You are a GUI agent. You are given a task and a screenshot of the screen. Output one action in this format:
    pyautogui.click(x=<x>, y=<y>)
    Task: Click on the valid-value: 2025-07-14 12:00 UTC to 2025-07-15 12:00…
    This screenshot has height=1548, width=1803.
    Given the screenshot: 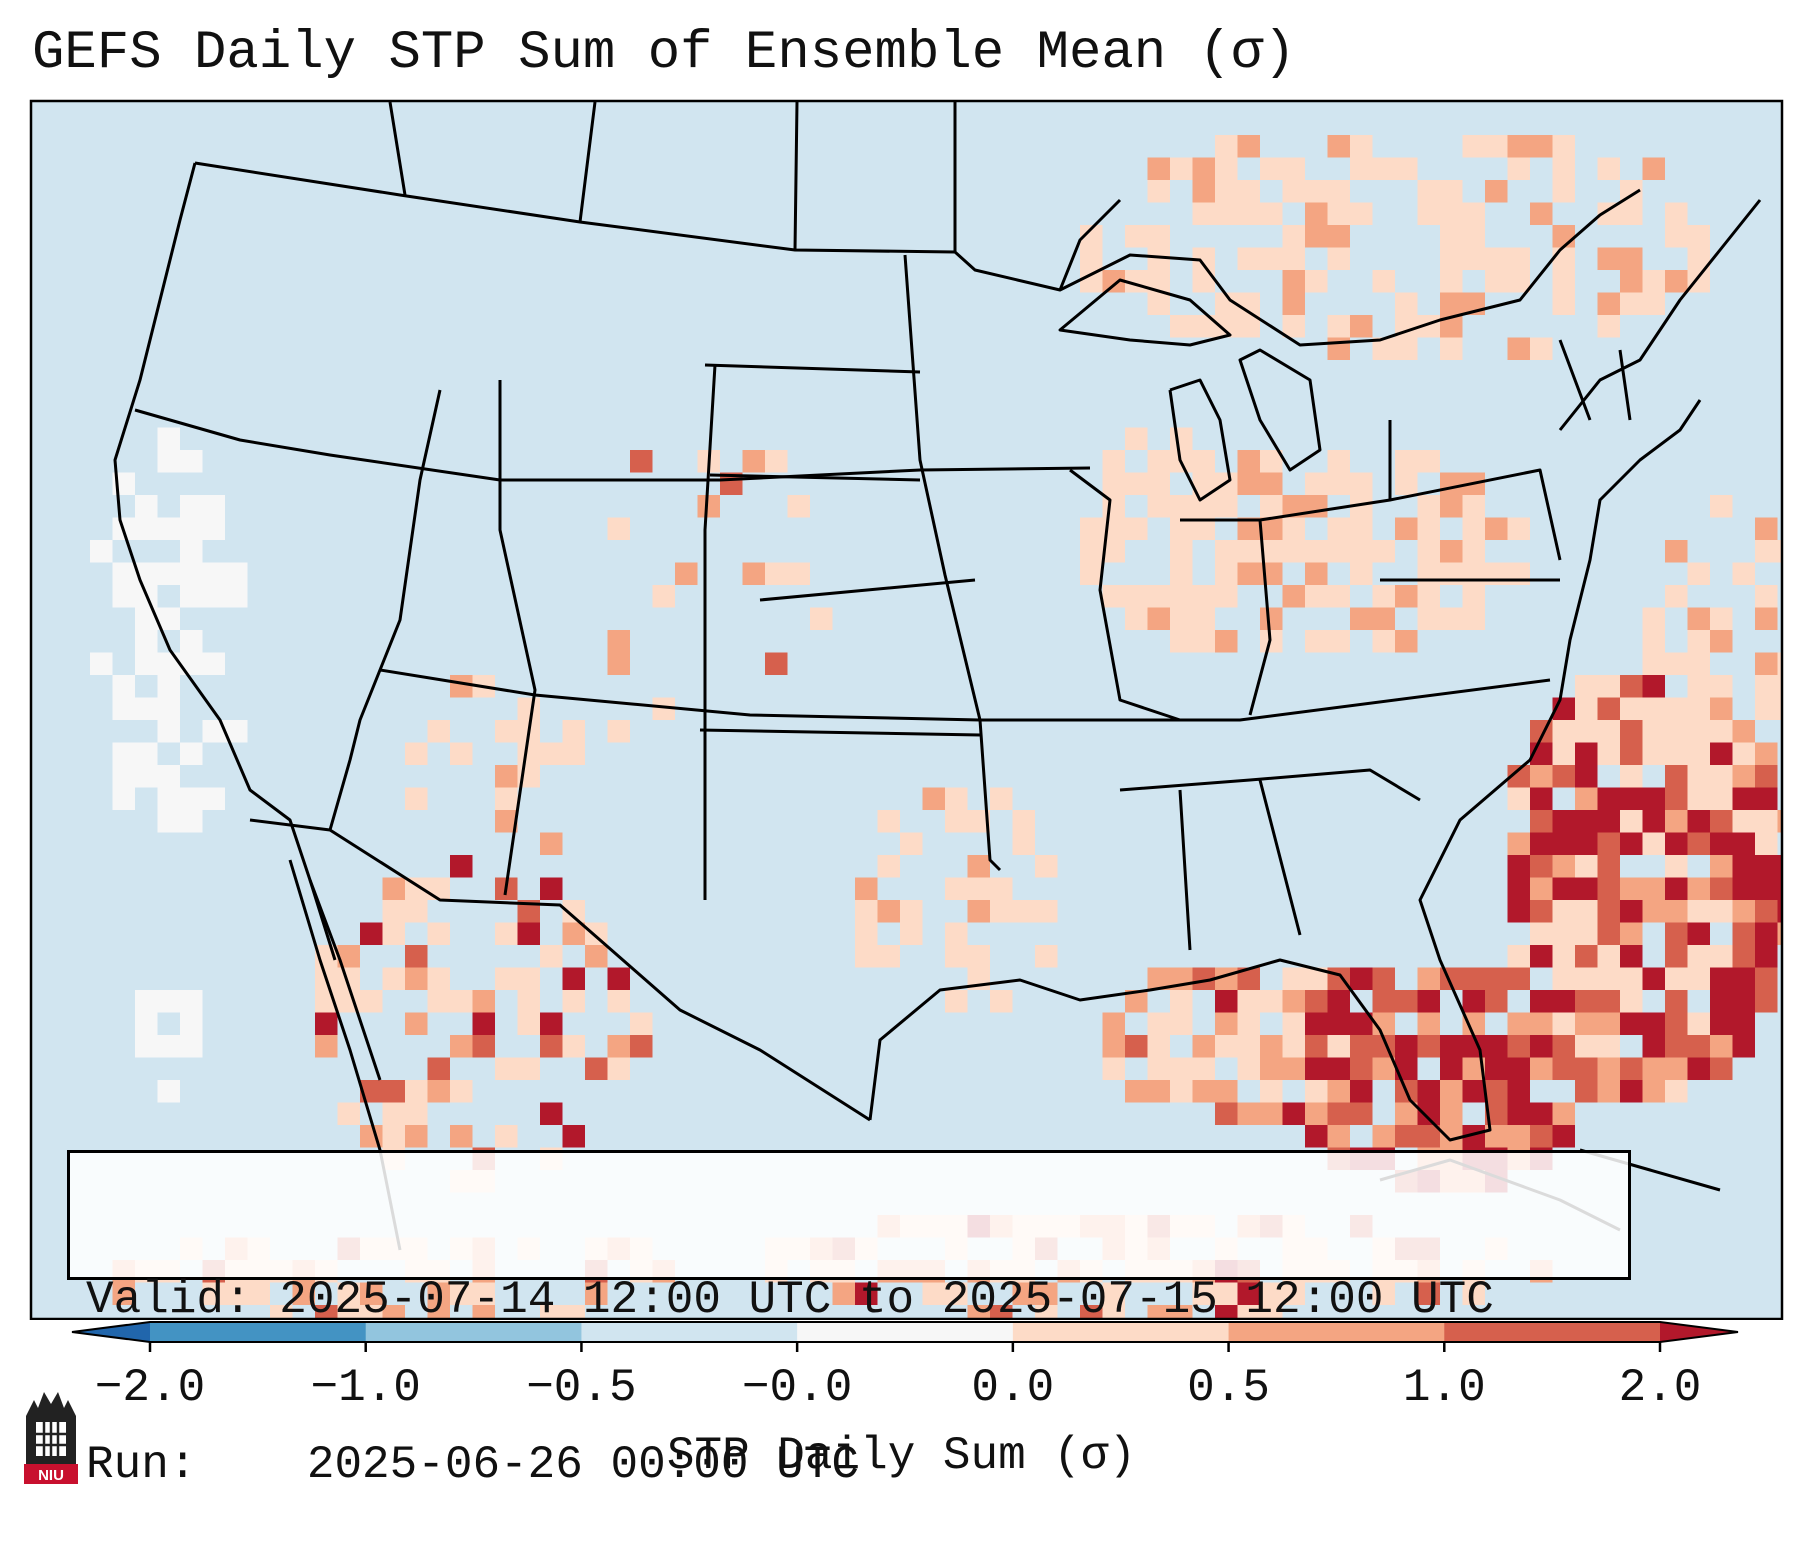 What is the action you would take?
    pyautogui.click(x=886, y=1300)
    